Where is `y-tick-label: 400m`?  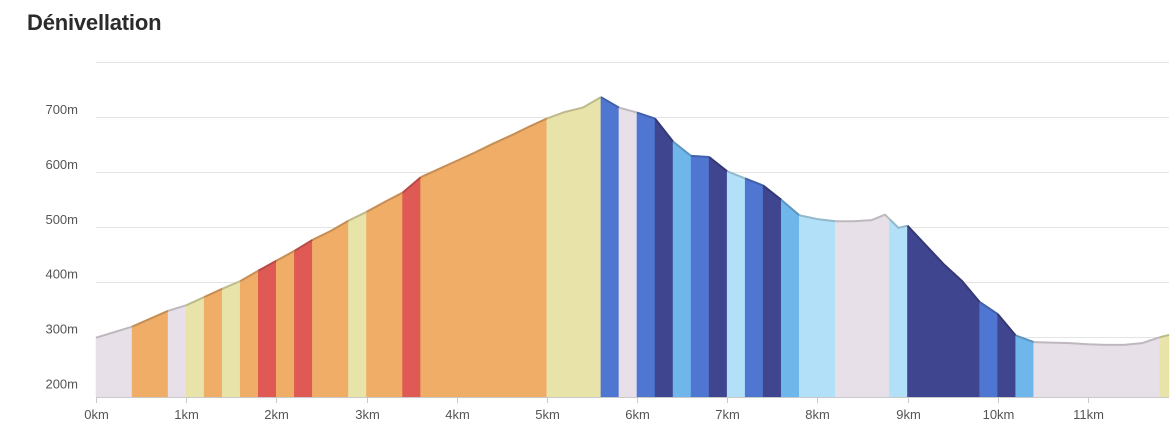 y-tick-label: 400m is located at coordinates (61, 274).